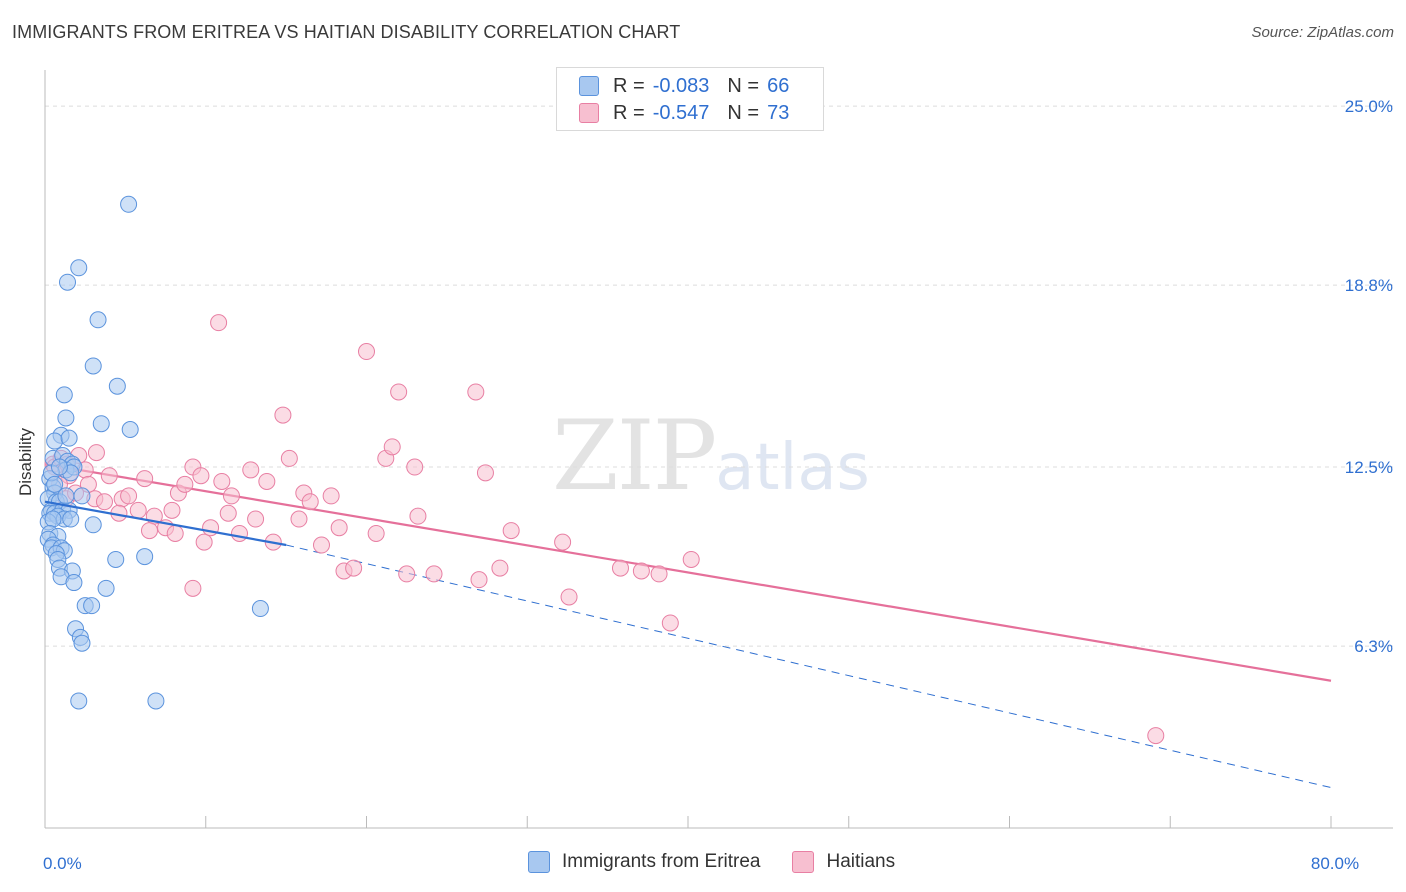 The height and width of the screenshot is (892, 1406). What do you see at coordinates (681, 85) in the screenshot?
I see `legend-r-value: -0.083` at bounding box center [681, 85].